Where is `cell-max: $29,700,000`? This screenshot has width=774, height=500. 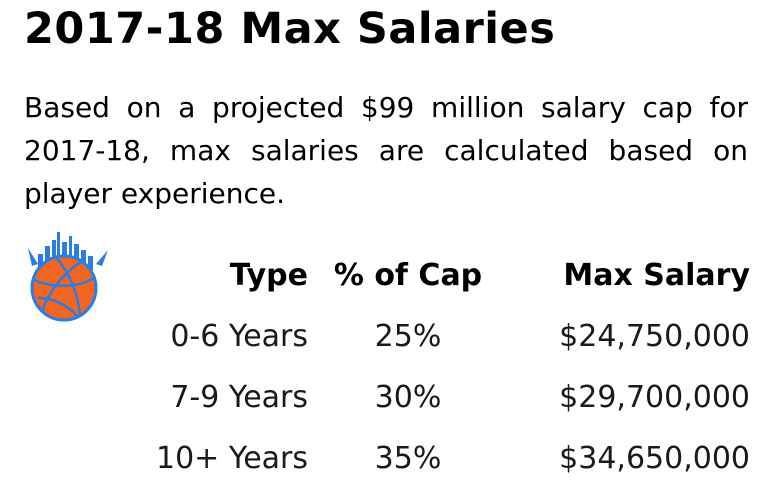
cell-max: $29,700,000 is located at coordinates (654, 397).